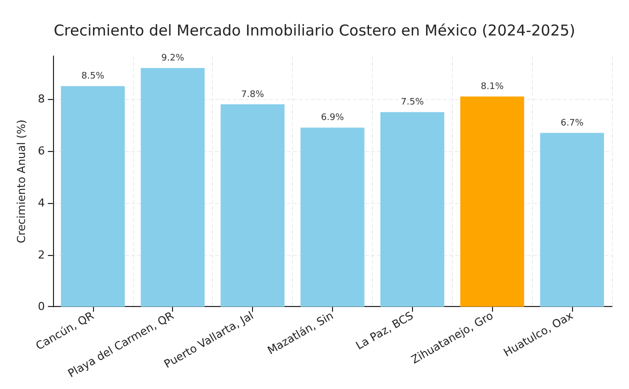 The image size is (629, 389). What do you see at coordinates (21, 182) in the screenshot?
I see `y-axis-title: Crecimiento Anual (%)` at bounding box center [21, 182].